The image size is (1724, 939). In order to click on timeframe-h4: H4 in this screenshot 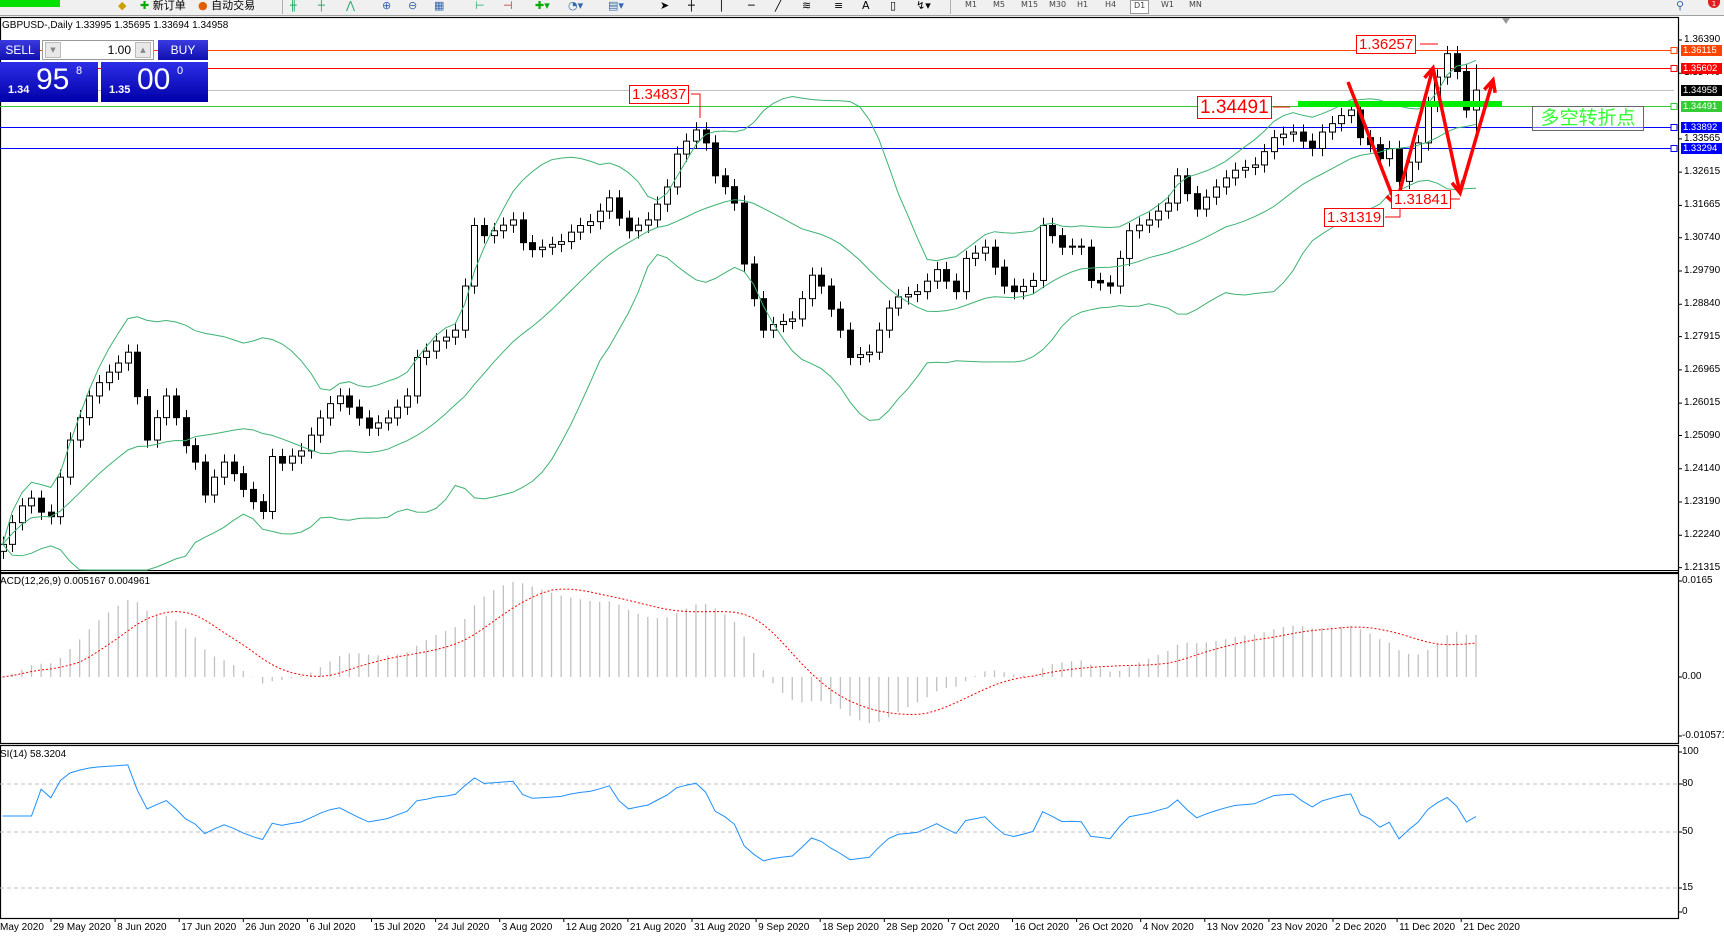, I will do `click(1111, 4)`.